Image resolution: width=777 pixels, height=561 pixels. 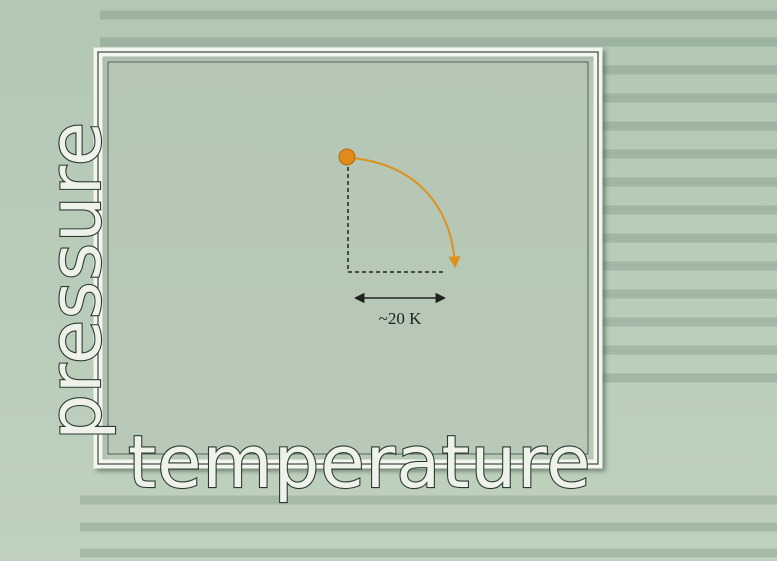 What do you see at coordinates (400, 318) in the screenshot?
I see `annotation: ~20 K` at bounding box center [400, 318].